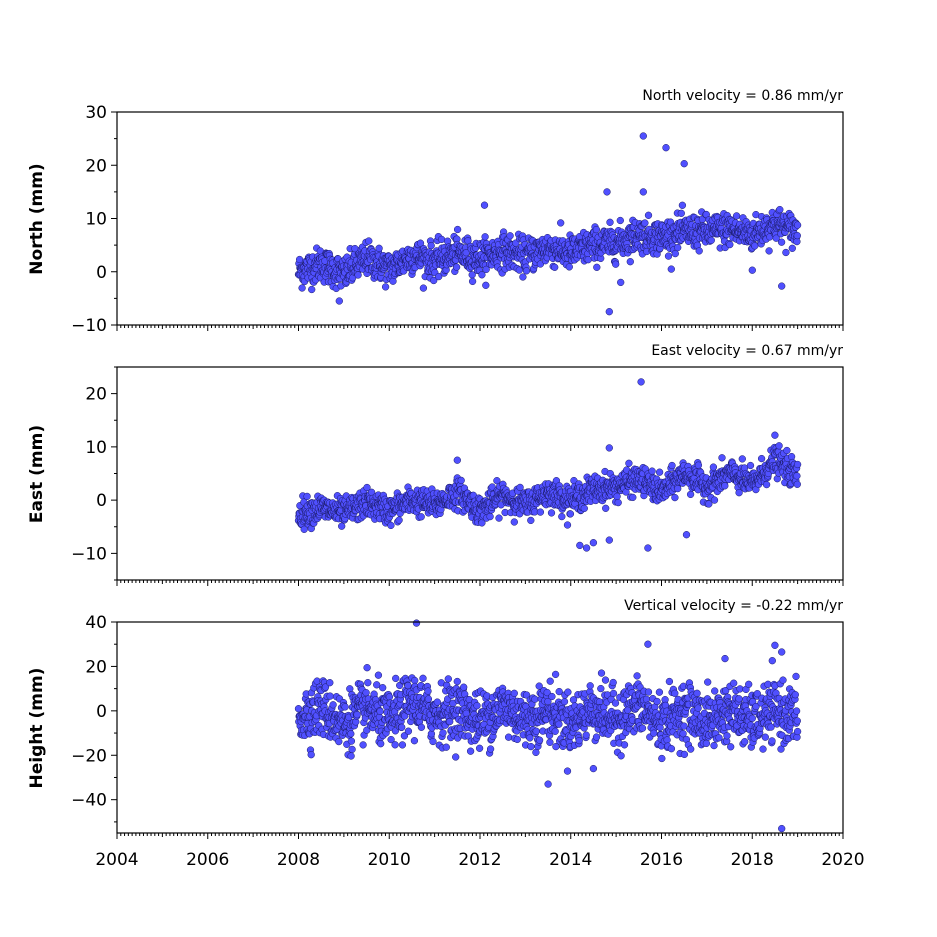 Image resolution: width=937 pixels, height=937 pixels. What do you see at coordinates (116, 860) in the screenshot?
I see `x-tick-label: 2004` at bounding box center [116, 860].